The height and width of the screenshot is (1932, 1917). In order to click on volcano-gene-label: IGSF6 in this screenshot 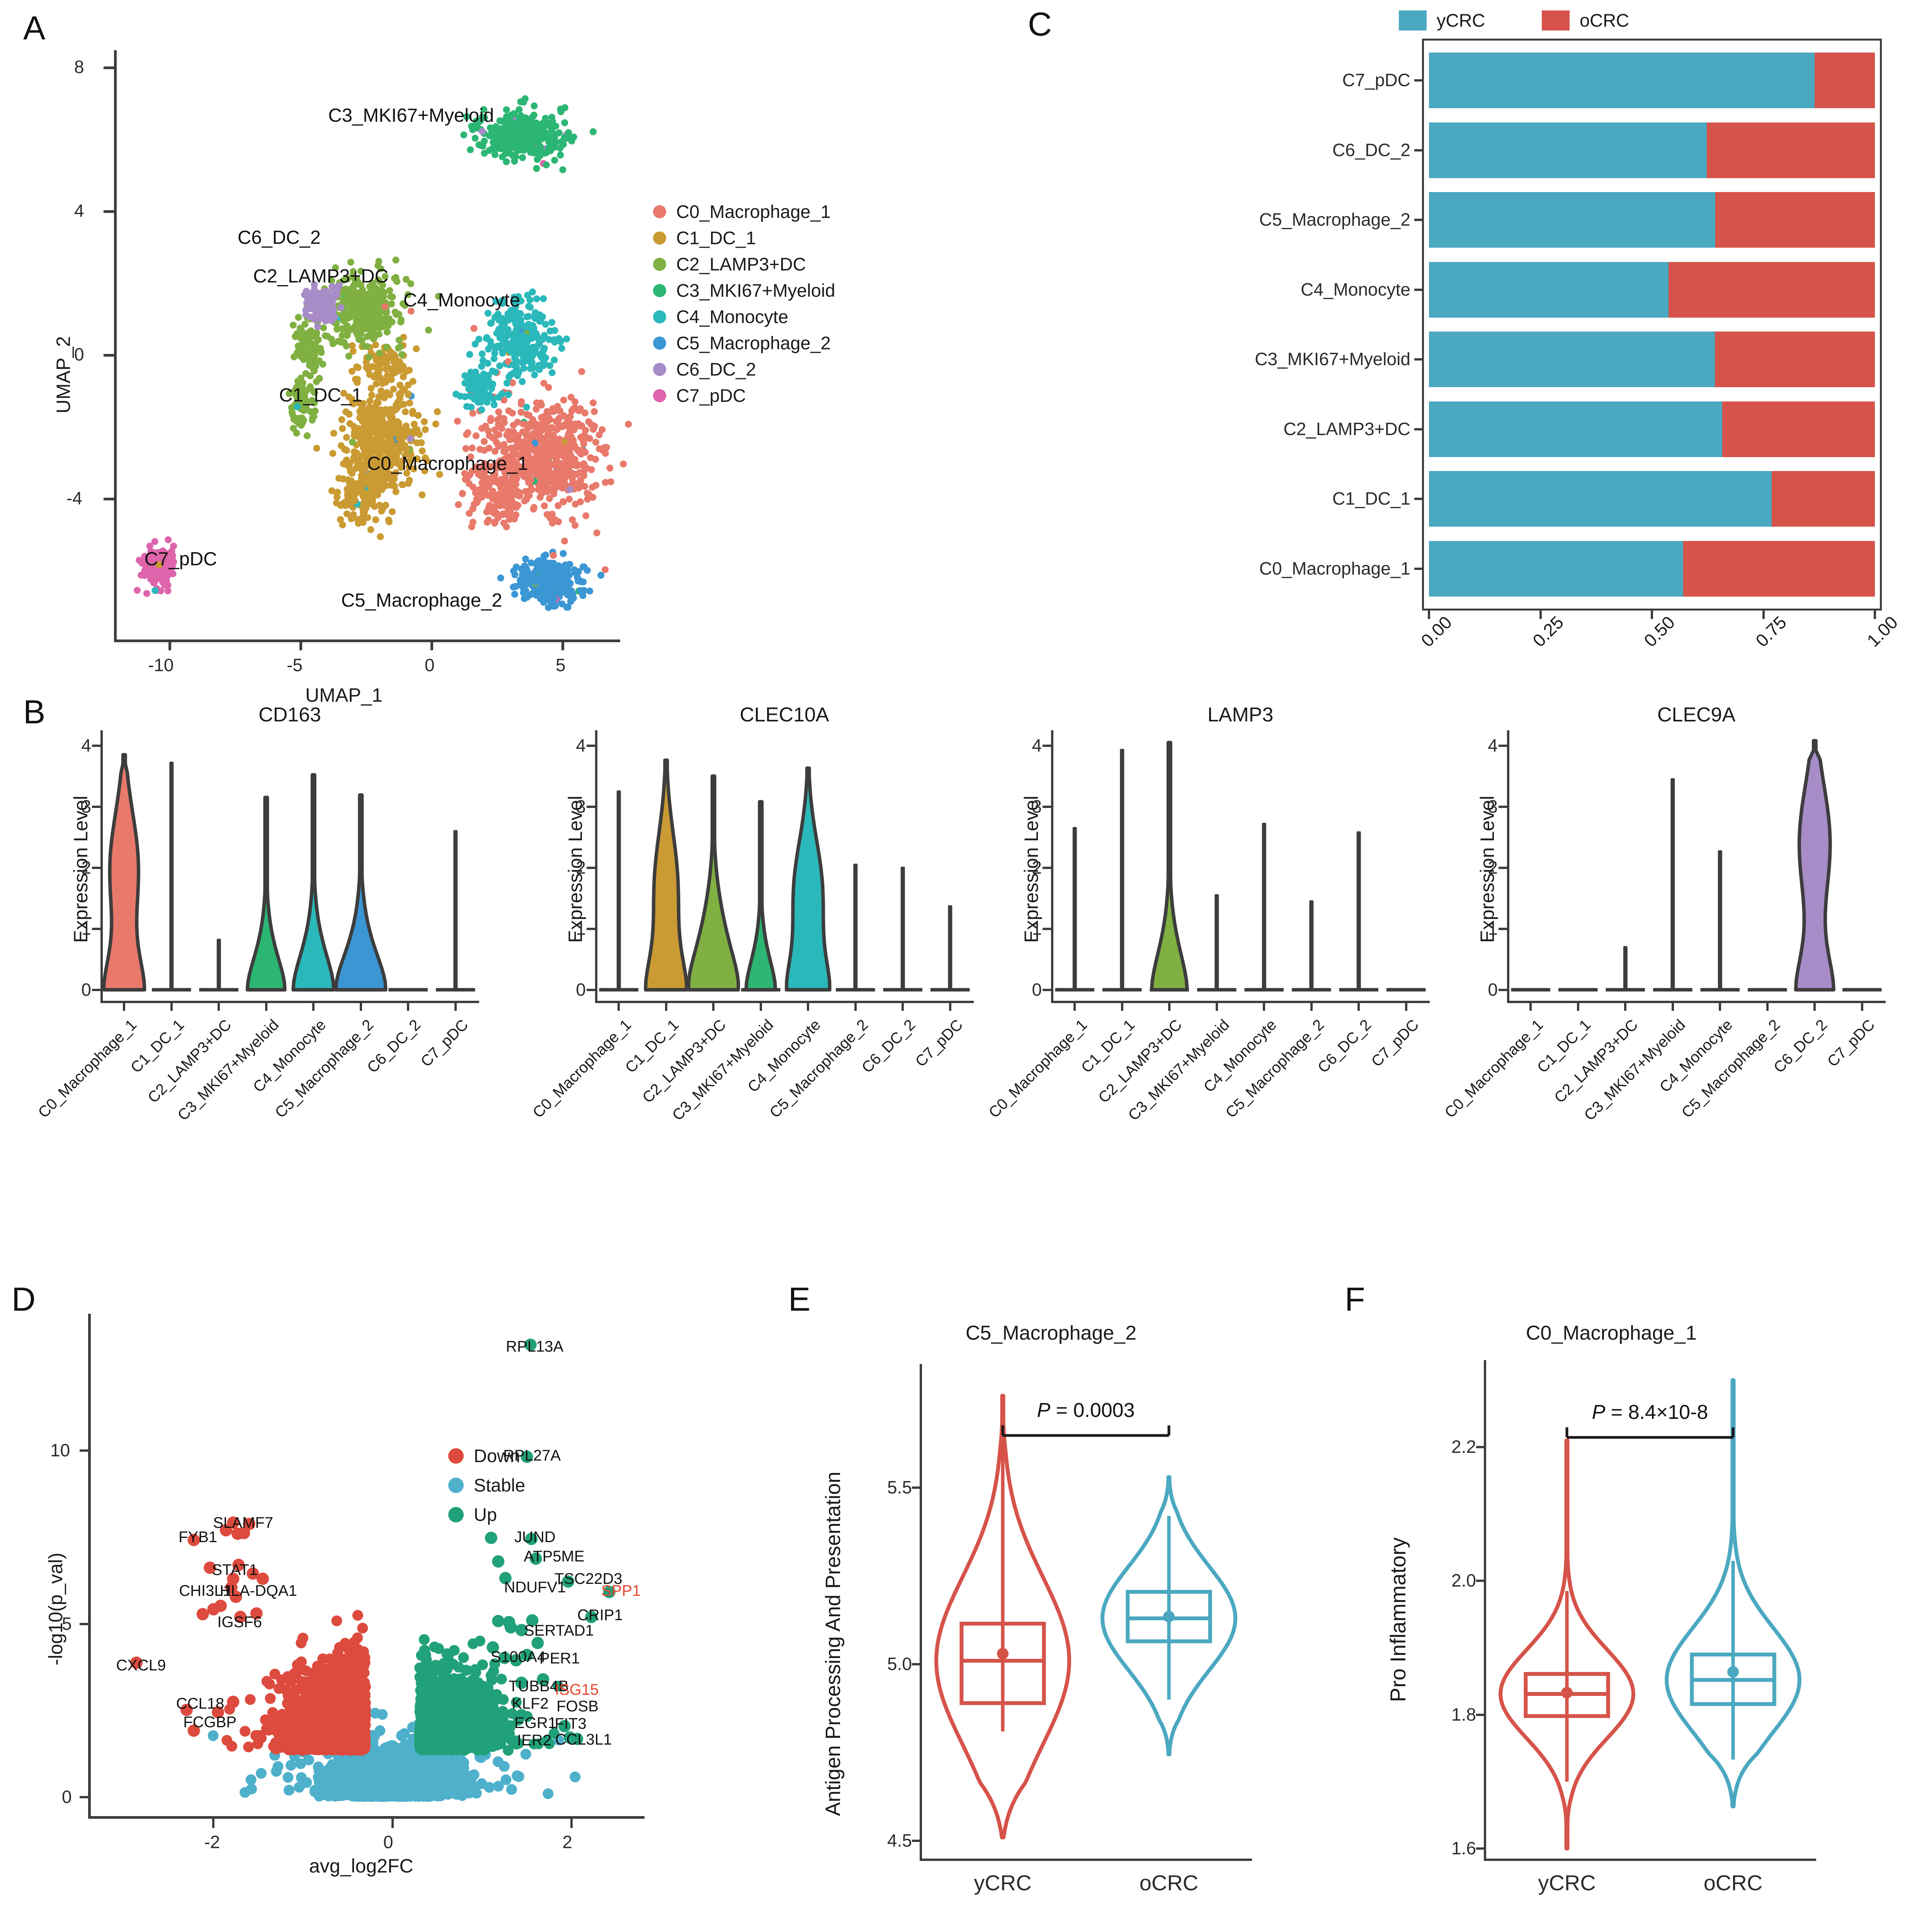, I will do `click(239, 1623)`.